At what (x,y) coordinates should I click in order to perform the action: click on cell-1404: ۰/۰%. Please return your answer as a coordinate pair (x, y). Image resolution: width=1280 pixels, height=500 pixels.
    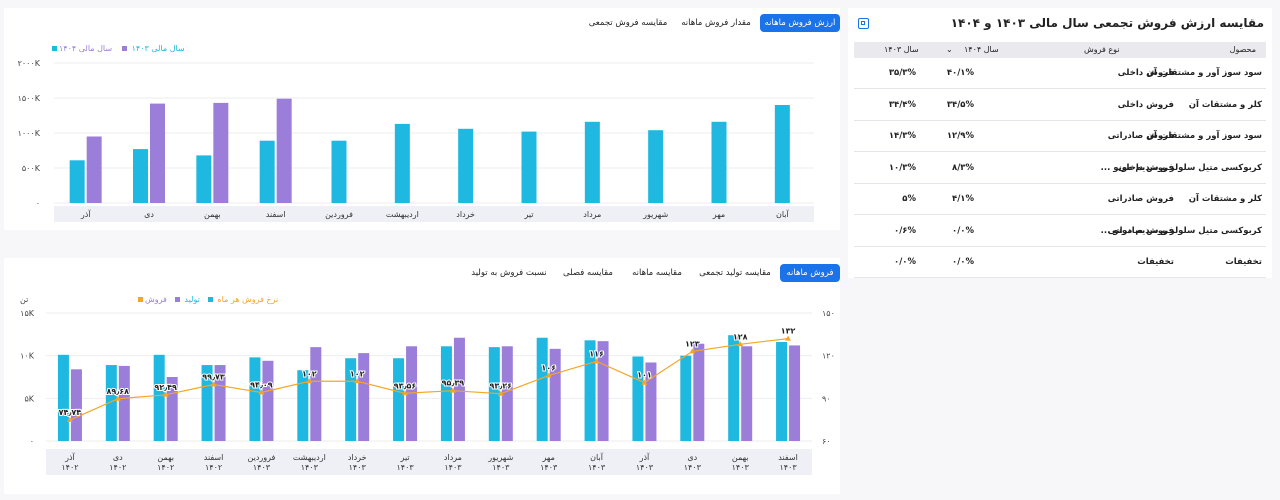
    Looking at the image, I should click on (963, 230).